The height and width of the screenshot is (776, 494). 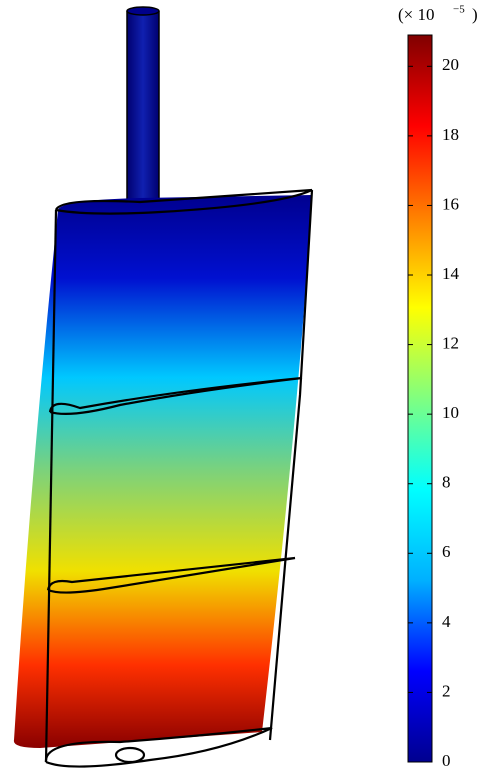 What do you see at coordinates (450, 203) in the screenshot?
I see `tick-label: 16` at bounding box center [450, 203].